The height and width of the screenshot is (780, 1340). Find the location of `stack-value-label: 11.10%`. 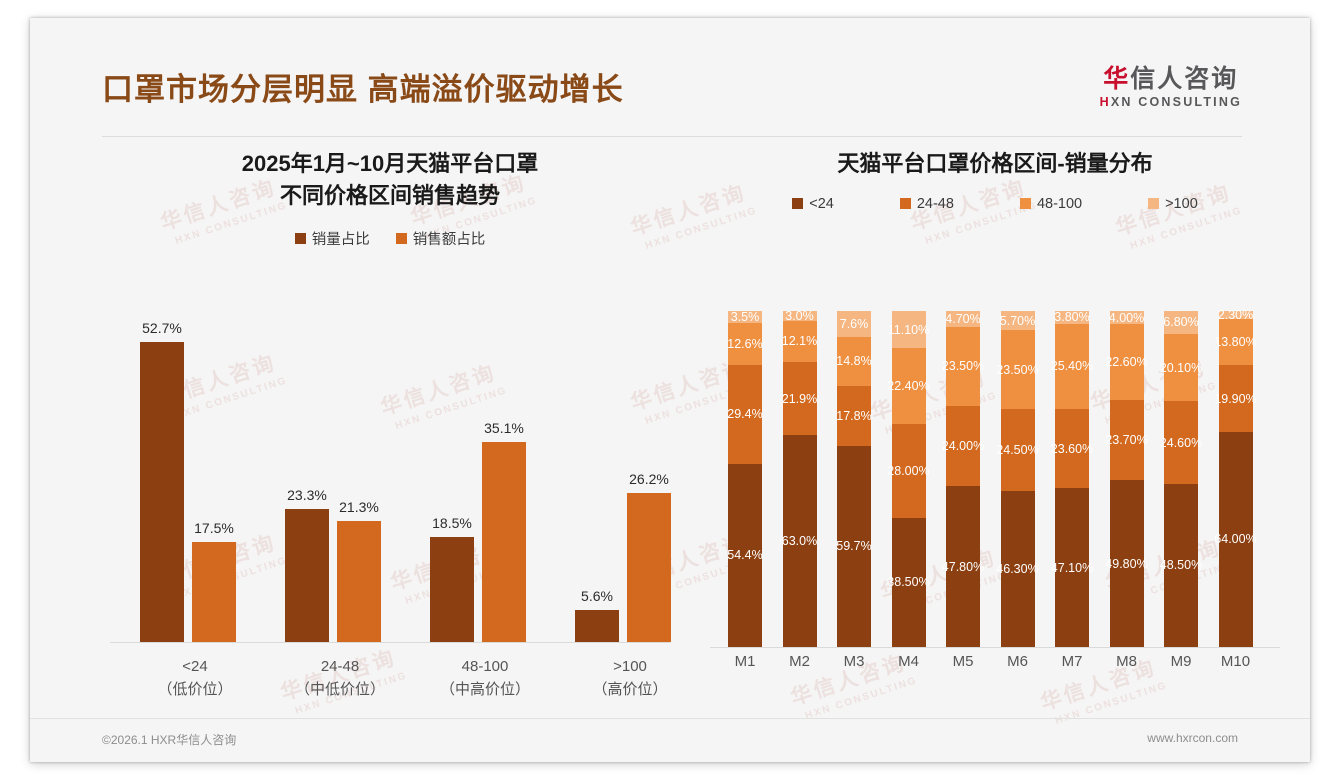

stack-value-label: 11.10% is located at coordinates (908, 329).